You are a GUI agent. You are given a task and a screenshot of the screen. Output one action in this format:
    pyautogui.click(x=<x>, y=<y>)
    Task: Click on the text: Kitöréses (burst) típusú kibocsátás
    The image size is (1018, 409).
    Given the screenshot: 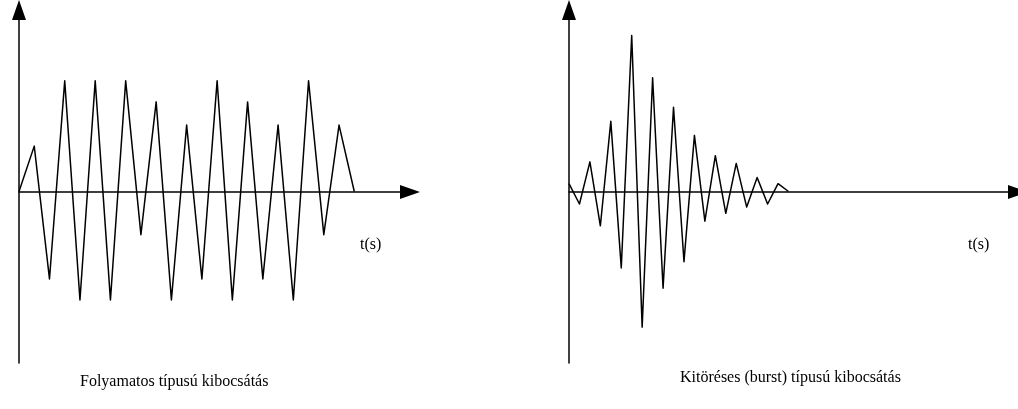 What is the action you would take?
    pyautogui.click(x=790, y=376)
    